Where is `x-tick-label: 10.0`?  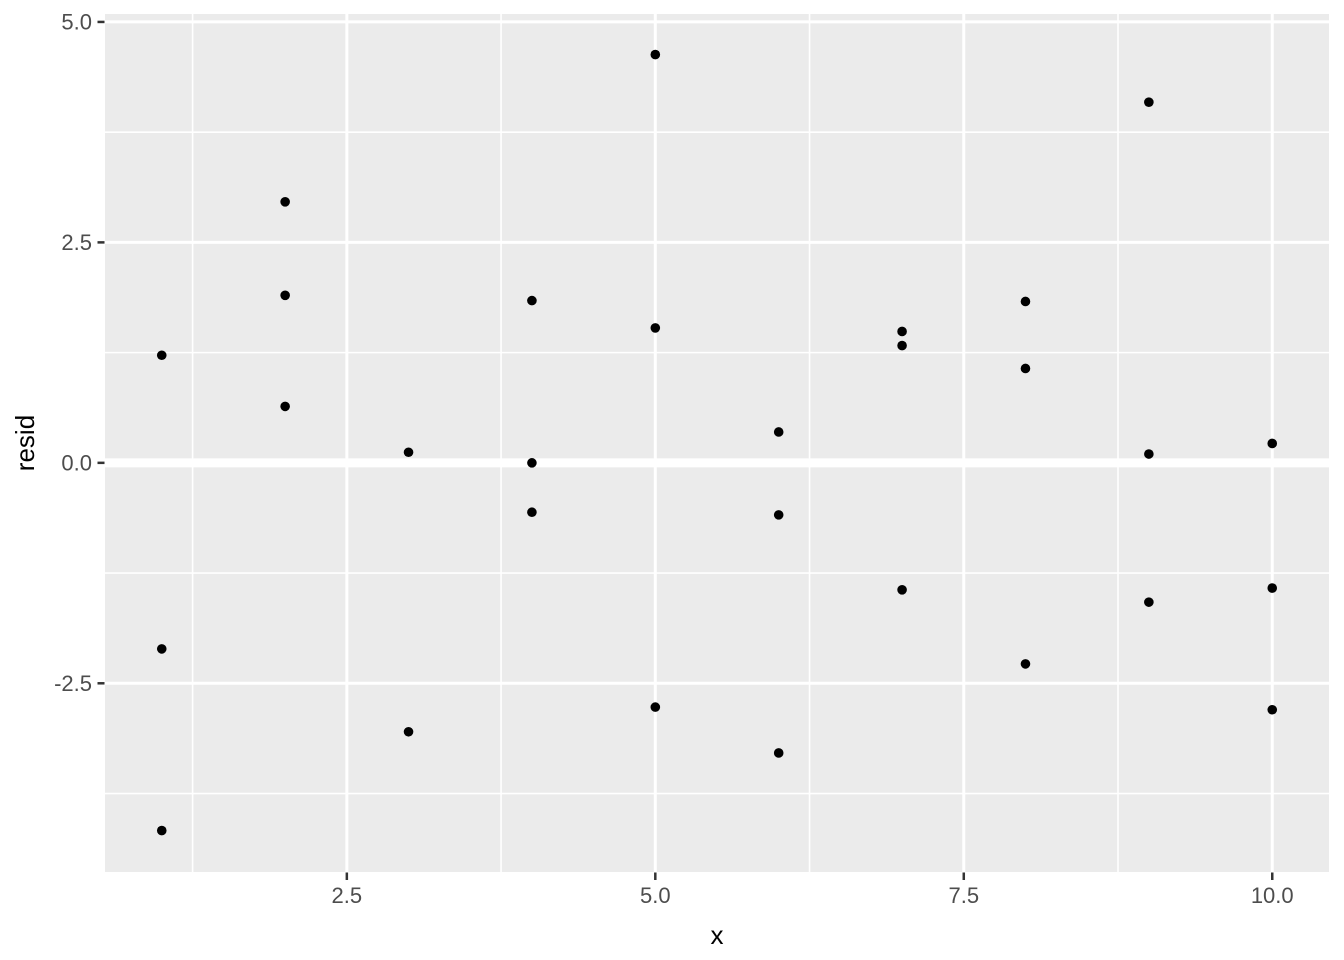 x-tick-label: 10.0 is located at coordinates (1272, 895).